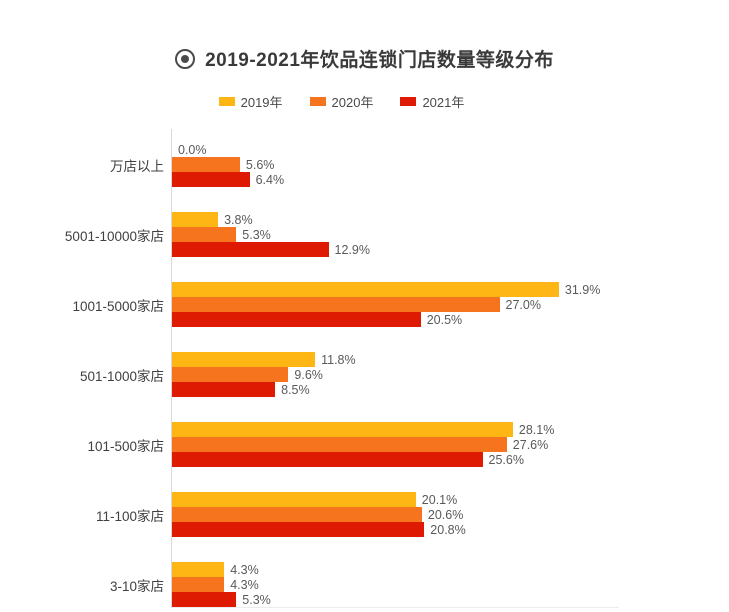 This screenshot has height=612, width=729. I want to click on value-label: 27.6%, so click(530, 444).